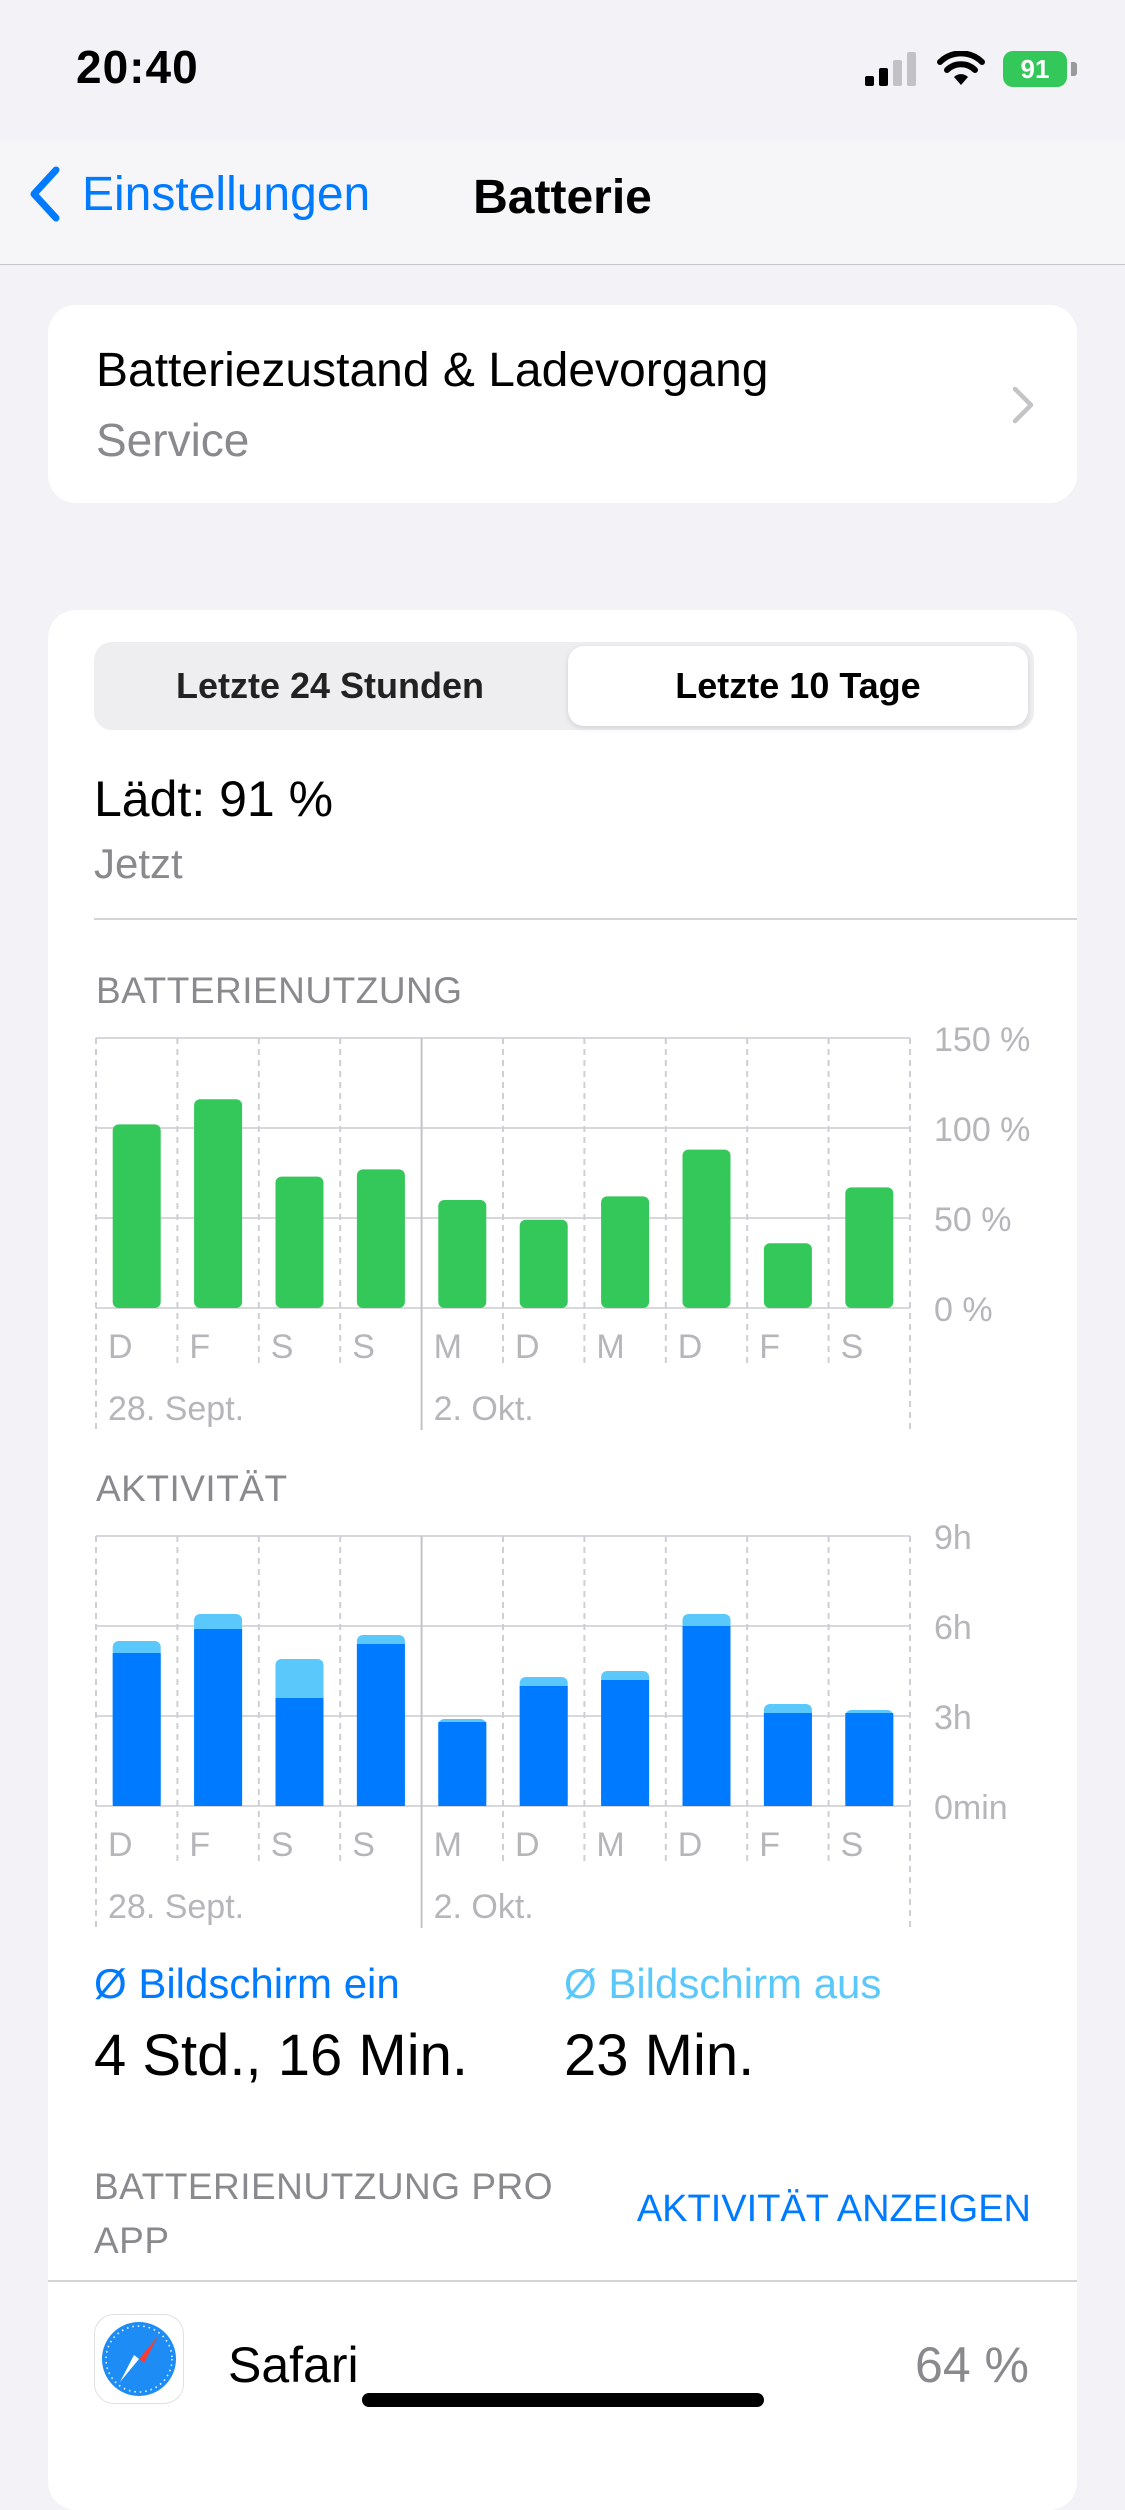 Image resolution: width=1125 pixels, height=2510 pixels. I want to click on screen-on-value: 4 Std., 16 Min., so click(281, 2055).